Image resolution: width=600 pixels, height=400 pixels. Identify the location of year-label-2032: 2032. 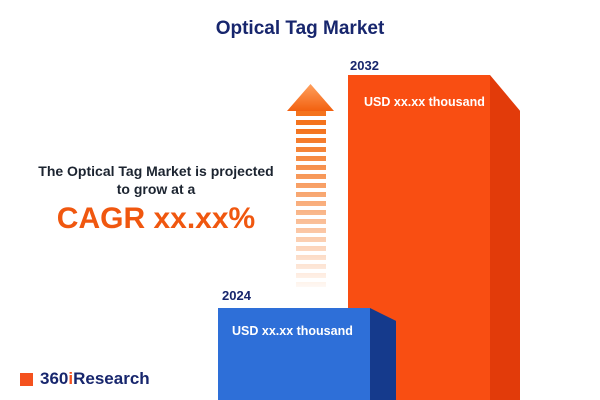
(364, 65).